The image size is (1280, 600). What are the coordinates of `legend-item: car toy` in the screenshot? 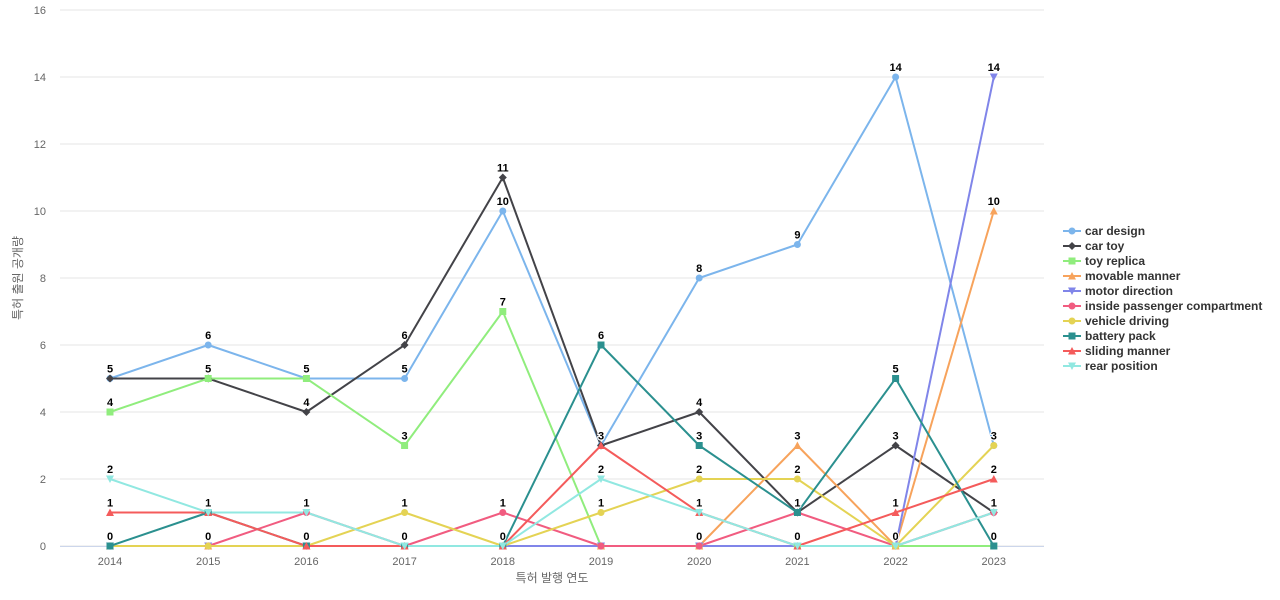 It's located at (1170, 245).